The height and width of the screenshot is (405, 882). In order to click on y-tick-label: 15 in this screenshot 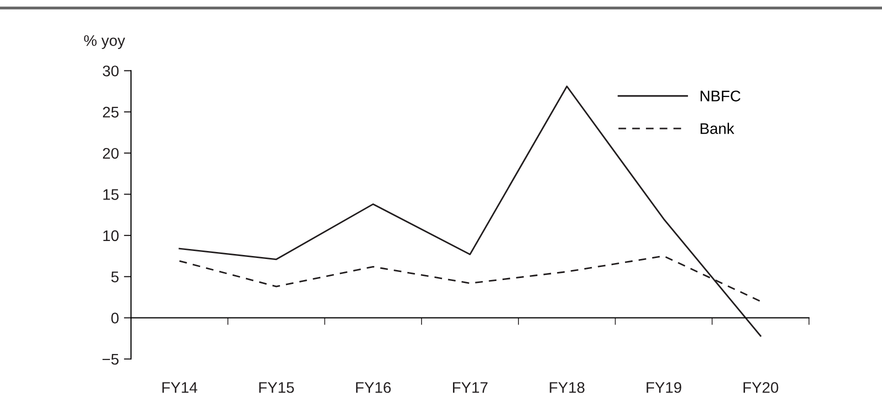, I will do `click(111, 194)`.